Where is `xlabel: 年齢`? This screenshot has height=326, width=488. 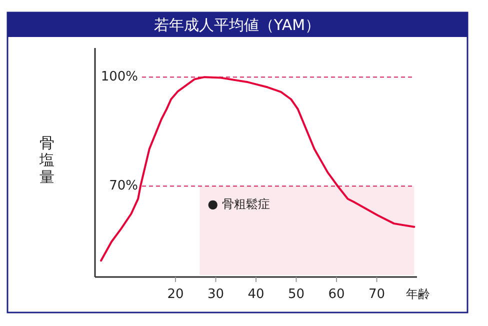 xlabel: 年齢 is located at coordinates (418, 294).